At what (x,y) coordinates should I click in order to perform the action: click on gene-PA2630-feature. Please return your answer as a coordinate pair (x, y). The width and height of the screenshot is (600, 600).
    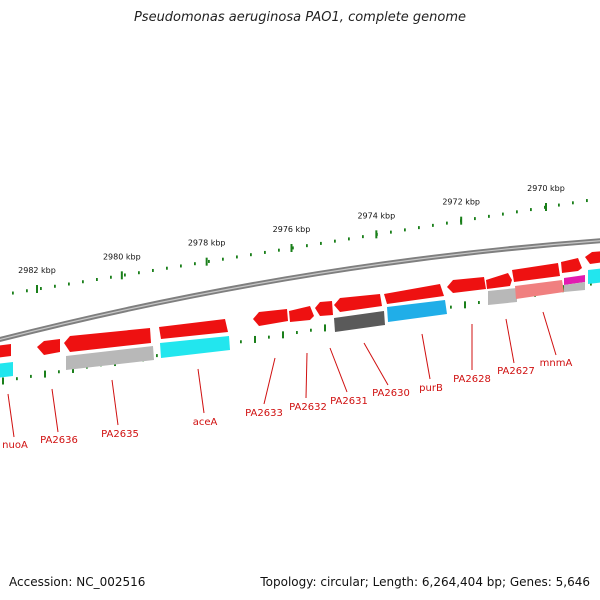
    Looking at the image, I should click on (359, 321).